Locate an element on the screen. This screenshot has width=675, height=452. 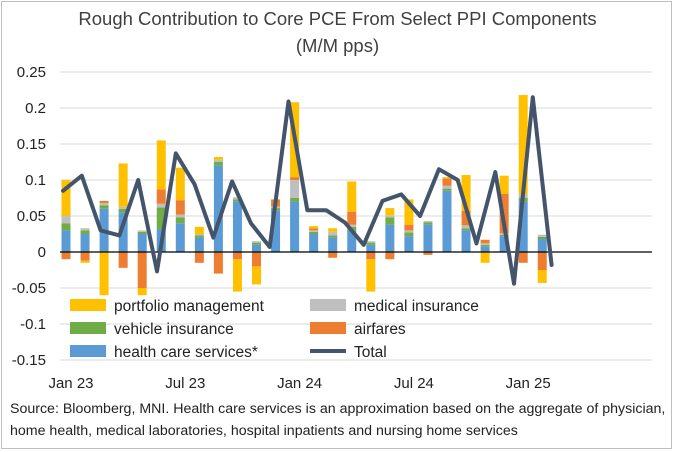
x-tick-label: Jan 25 is located at coordinates (528, 383).